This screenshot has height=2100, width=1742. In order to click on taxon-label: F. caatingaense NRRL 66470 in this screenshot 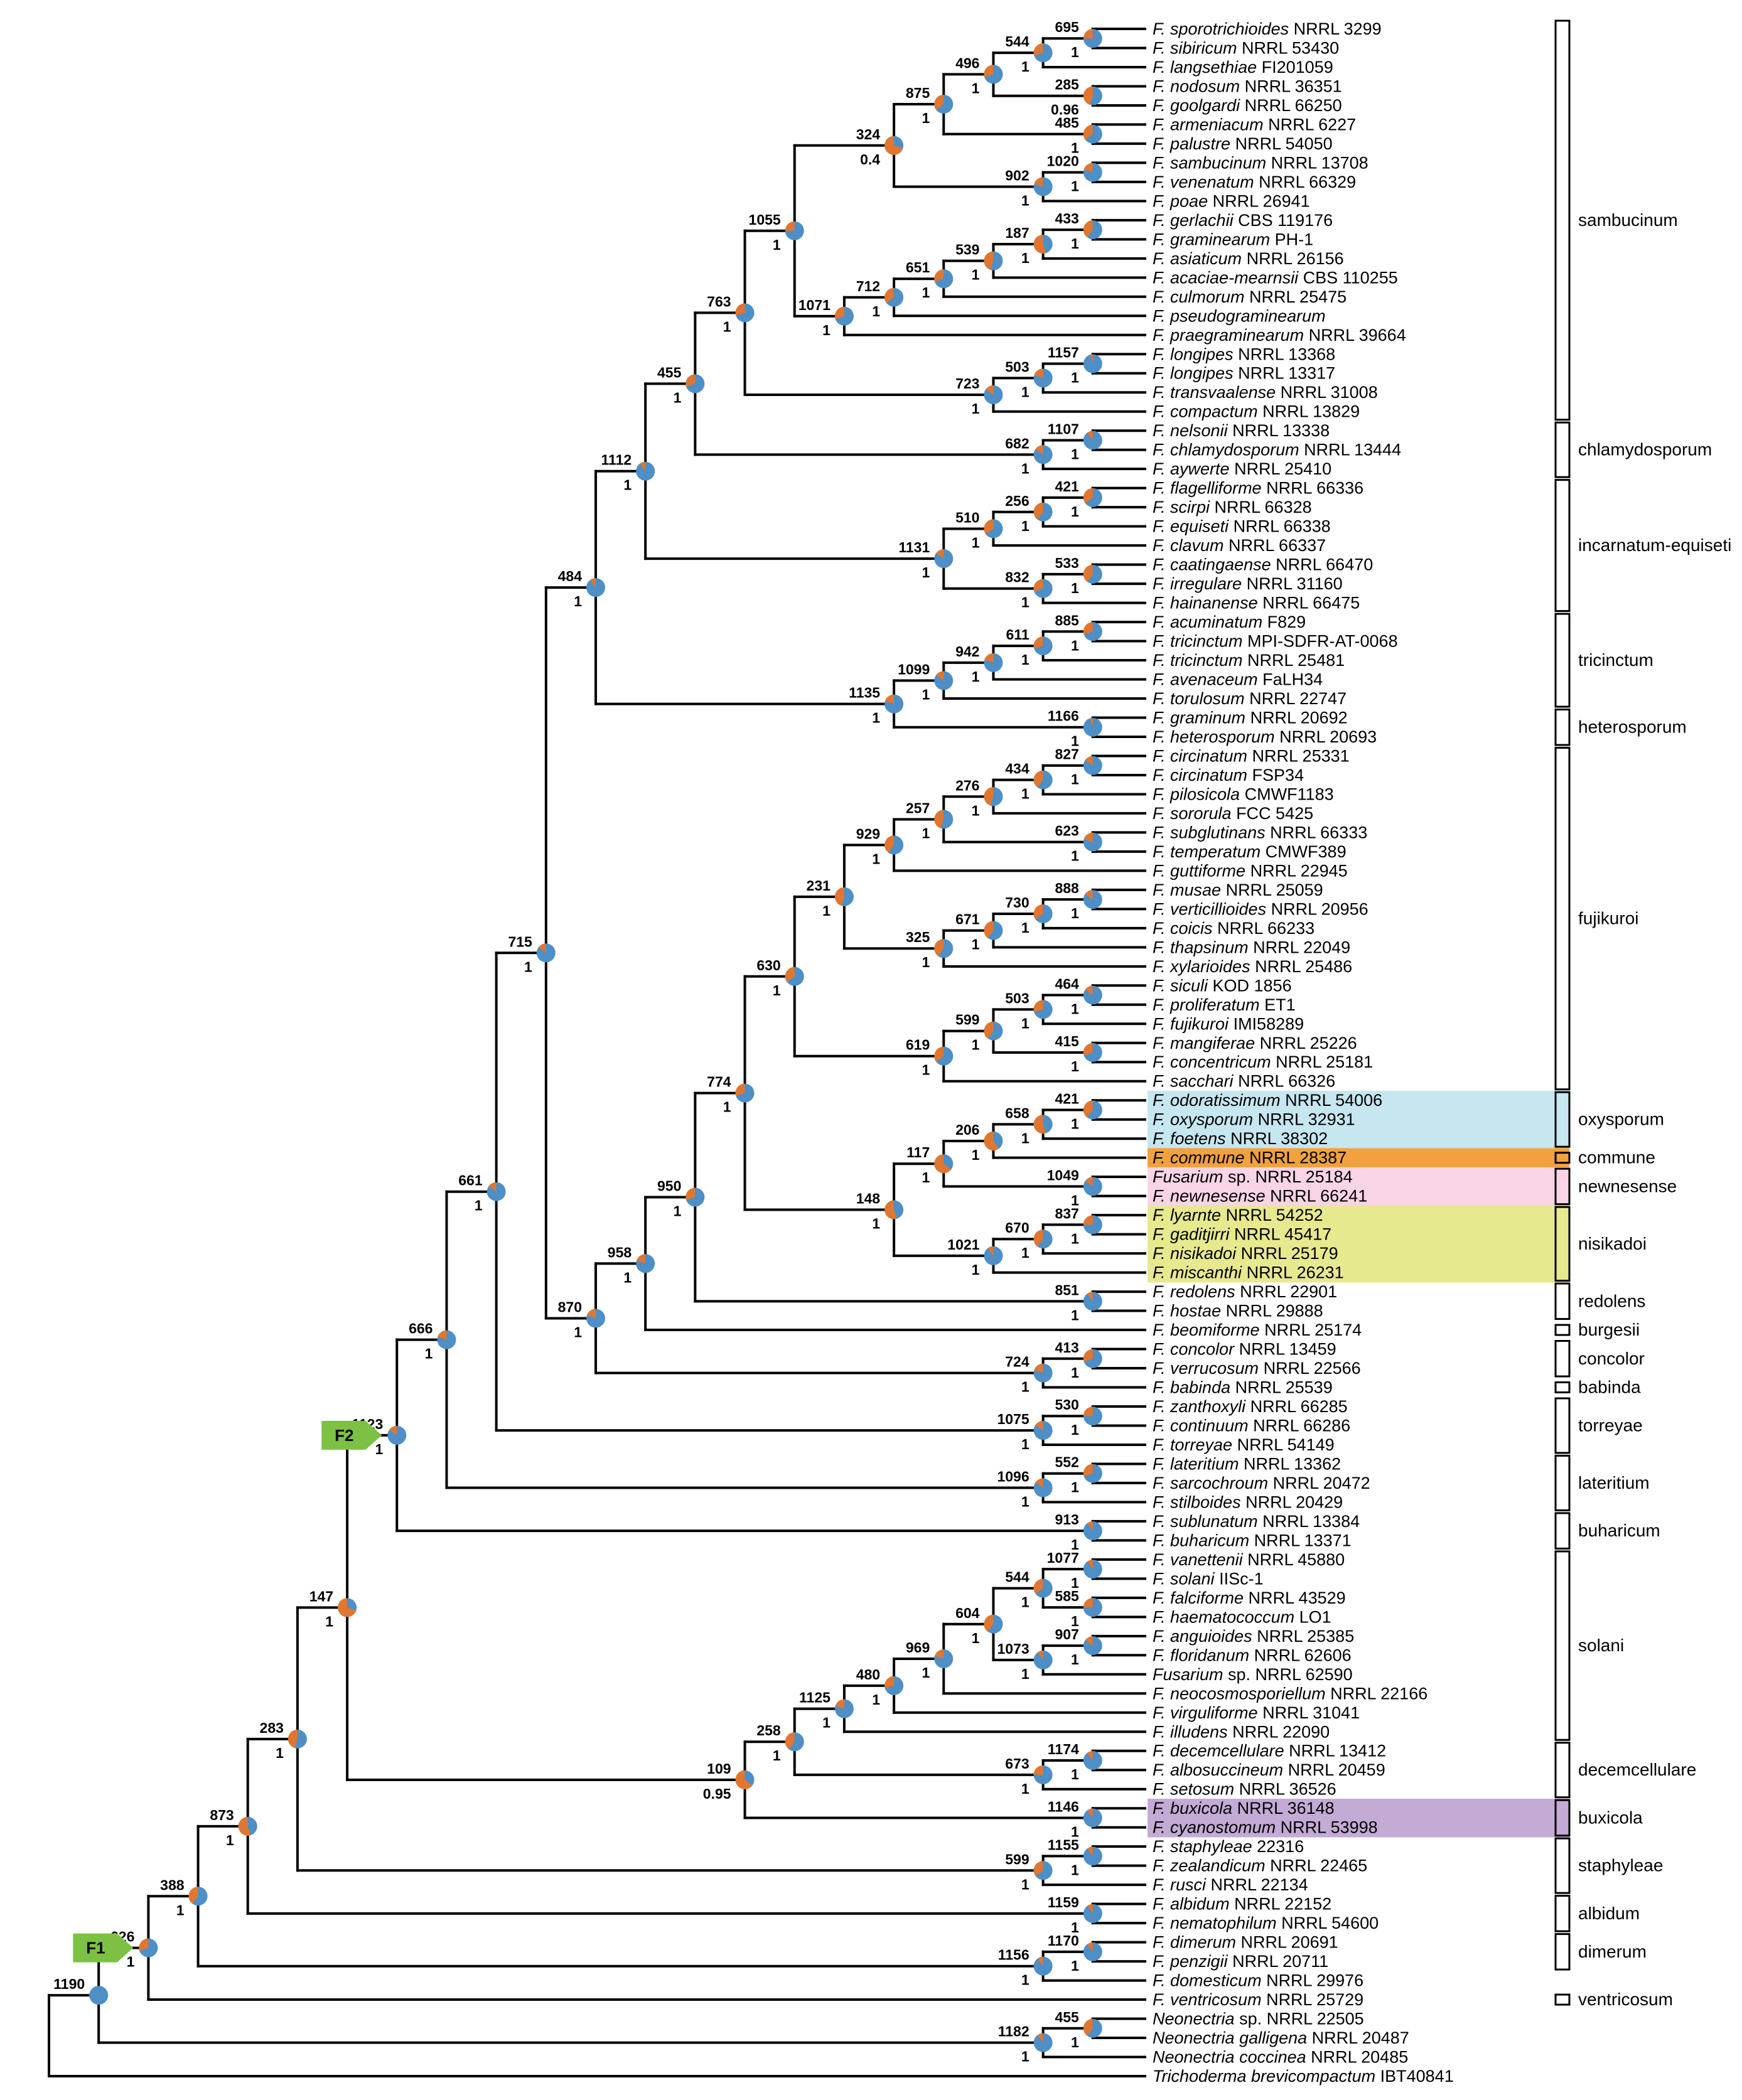, I will do `click(1263, 564)`.